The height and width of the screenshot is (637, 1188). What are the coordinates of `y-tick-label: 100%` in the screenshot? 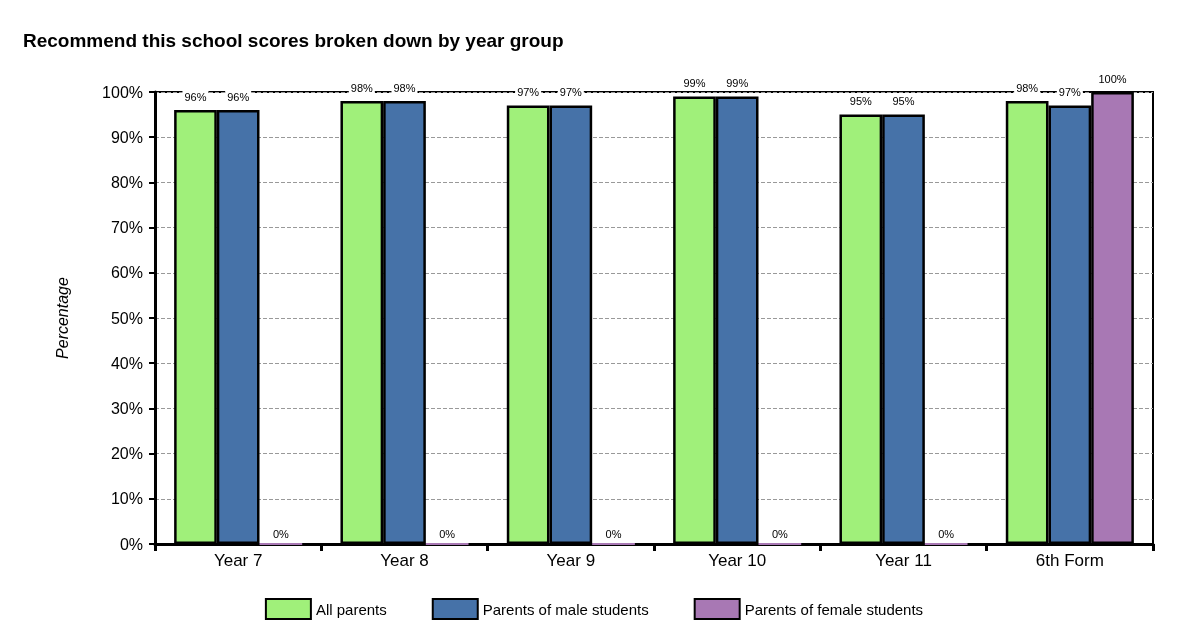 It's located at (122, 92).